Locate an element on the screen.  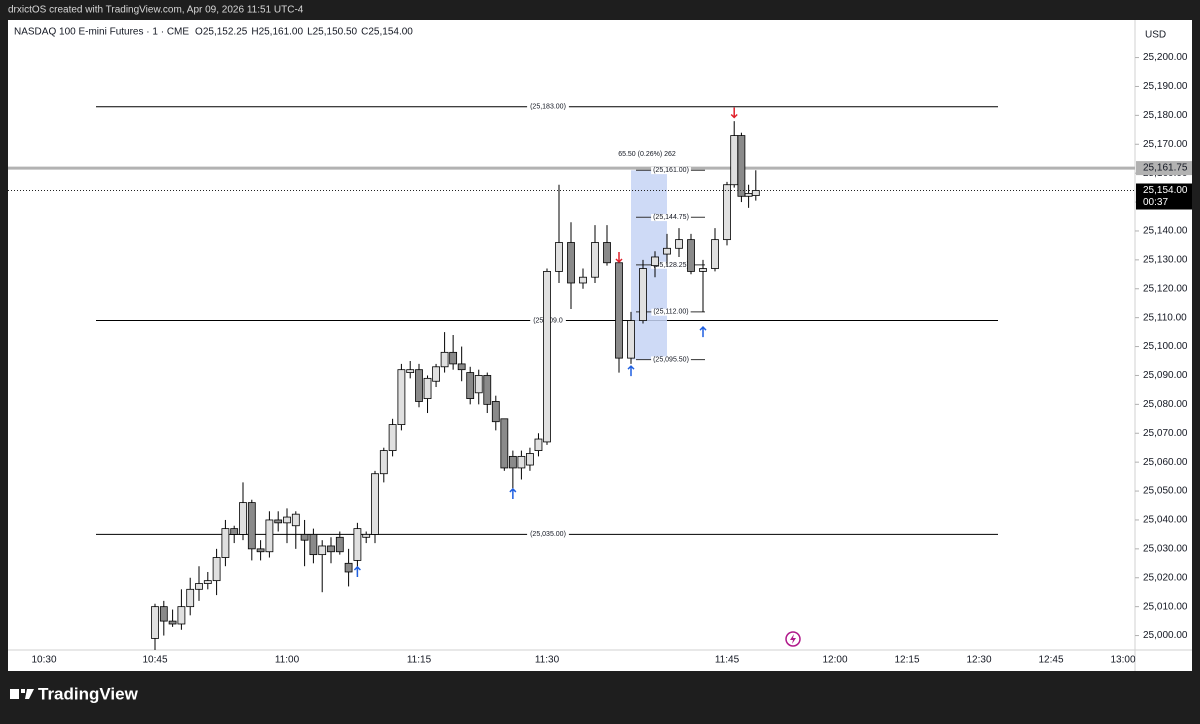
y-tick-label: 25,070.00 is located at coordinates (1165, 433).